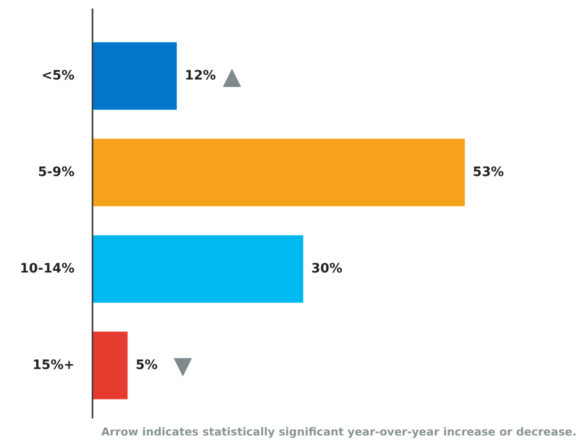 The height and width of the screenshot is (443, 576). What do you see at coordinates (58, 76) in the screenshot?
I see `y-tick-label: <5%` at bounding box center [58, 76].